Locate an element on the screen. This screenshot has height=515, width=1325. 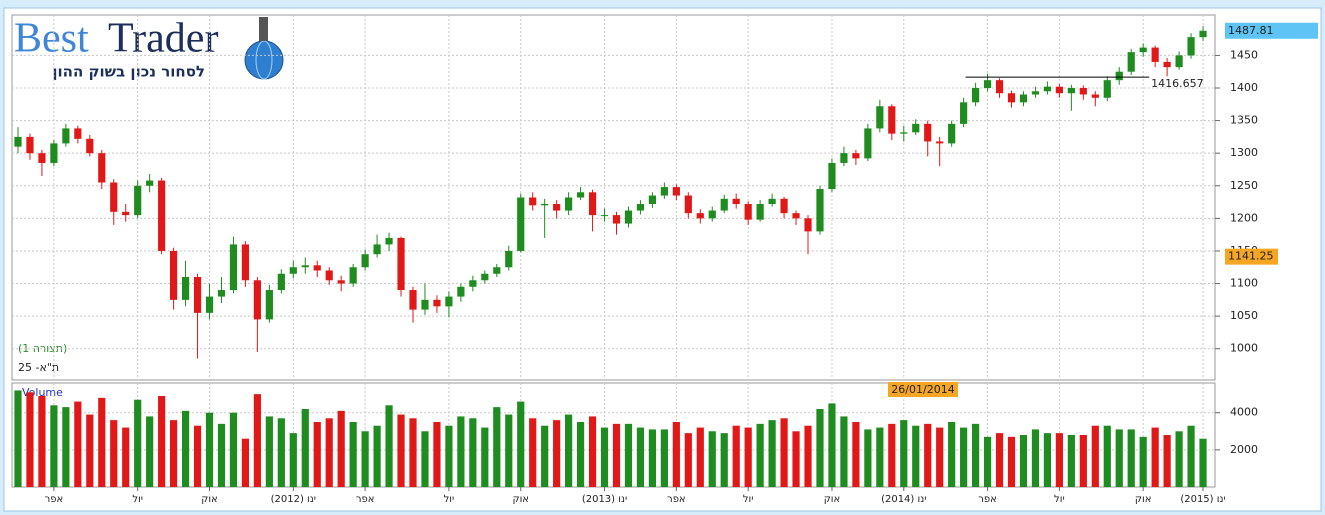
y-tick-label: 1300 is located at coordinates (1244, 152).